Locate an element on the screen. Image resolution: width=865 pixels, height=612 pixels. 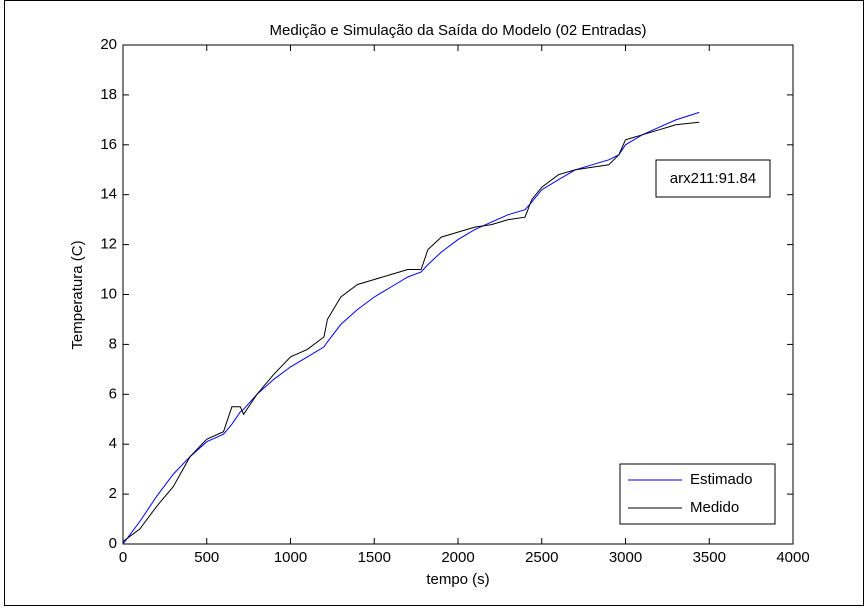
y-tick-label: 18 is located at coordinates (108, 94).